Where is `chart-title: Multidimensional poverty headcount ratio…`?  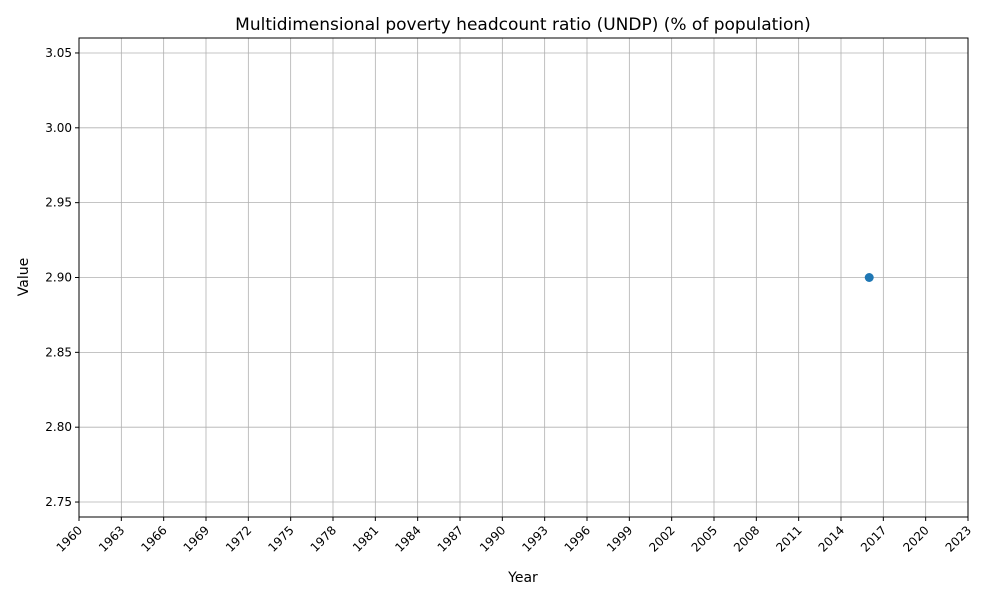 chart-title: Multidimensional poverty headcount ratio… is located at coordinates (523, 25).